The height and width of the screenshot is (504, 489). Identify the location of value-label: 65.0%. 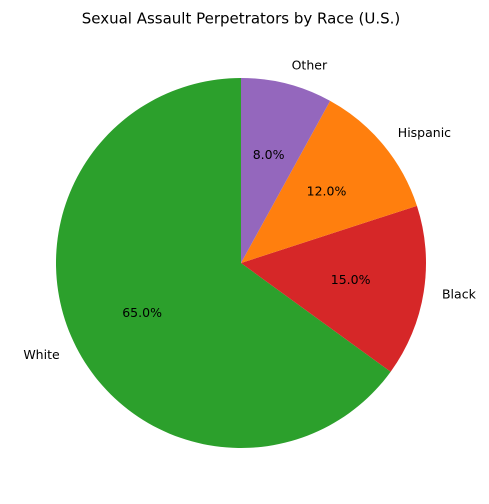
(142, 312).